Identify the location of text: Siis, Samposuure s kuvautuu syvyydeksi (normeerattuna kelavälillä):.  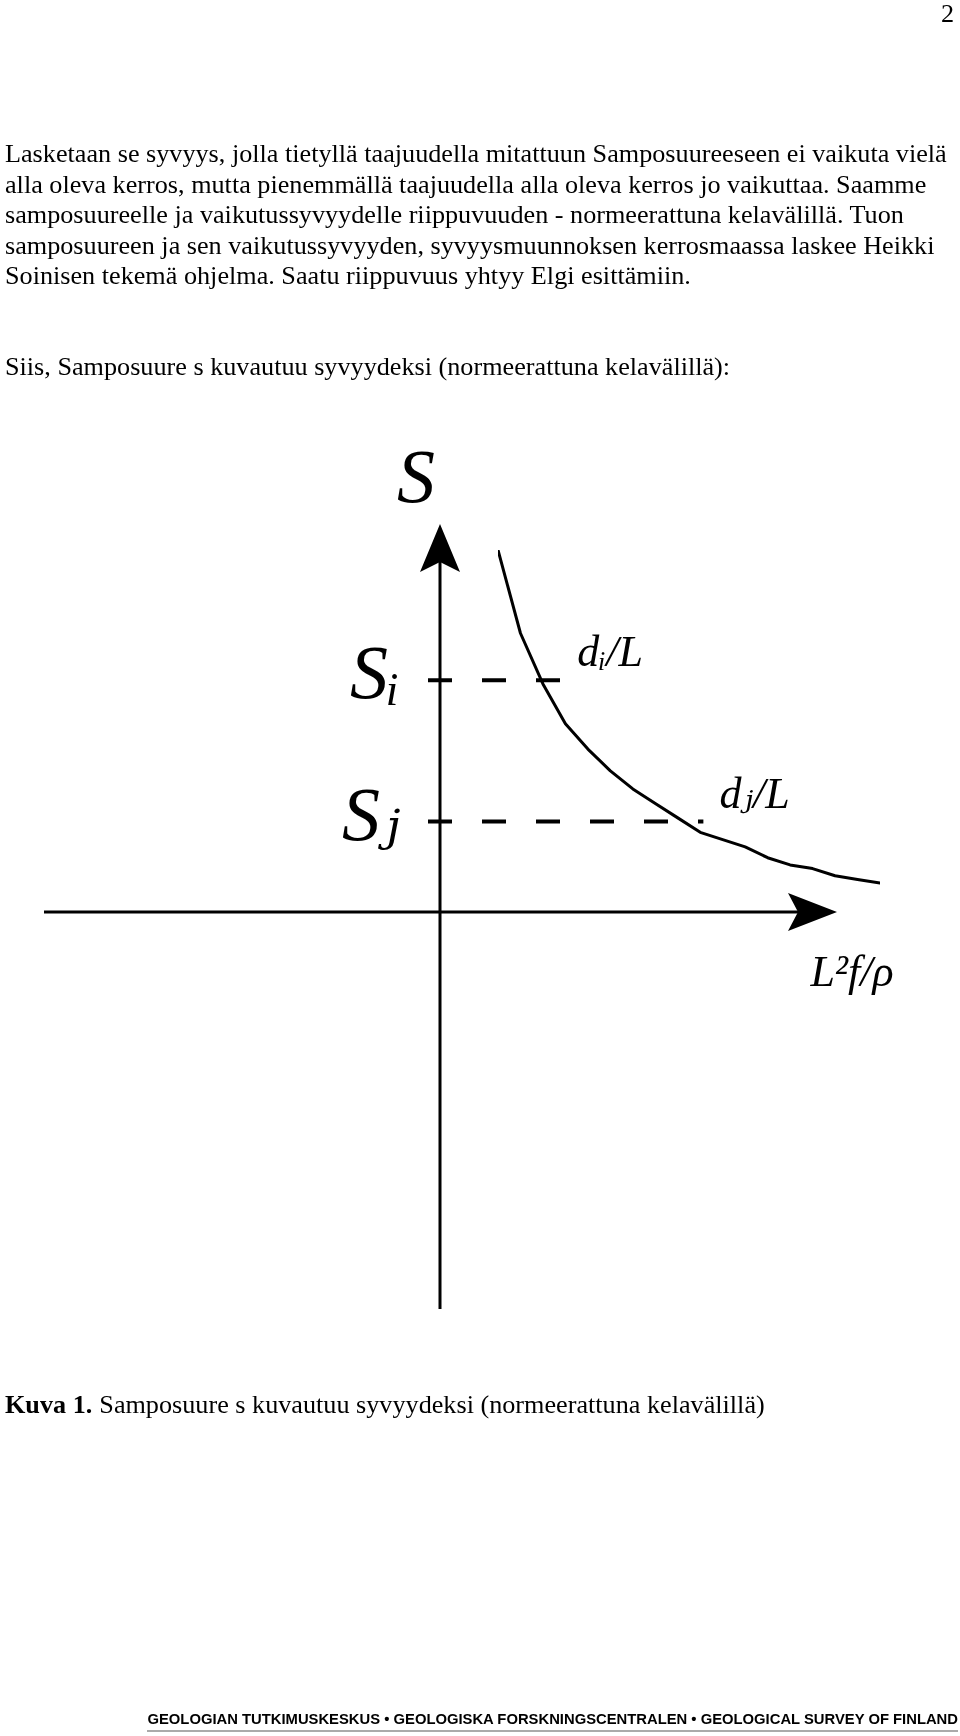
(368, 367).